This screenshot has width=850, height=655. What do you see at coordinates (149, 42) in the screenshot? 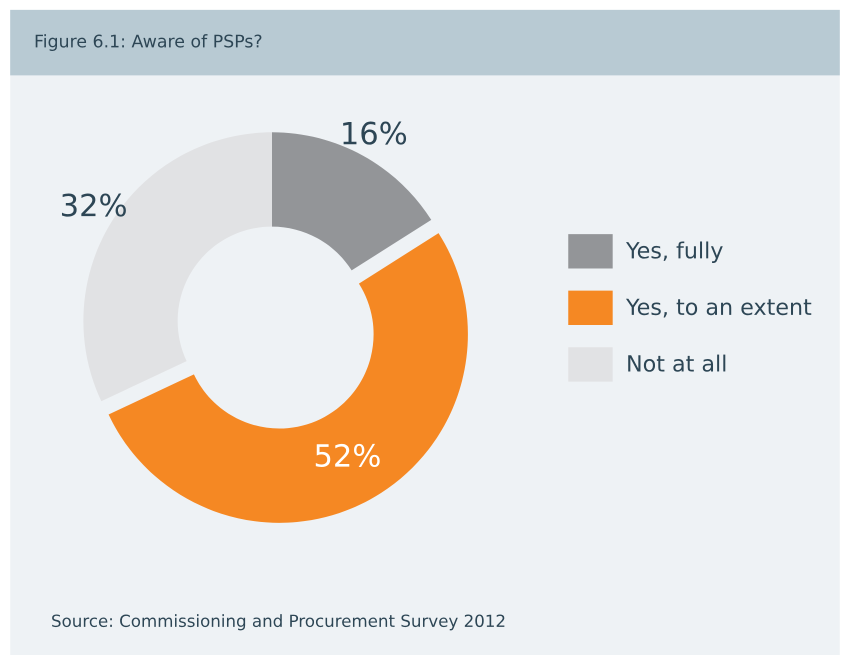
I see `chart-title: Figure 6.1: Aware of PSPs?` at bounding box center [149, 42].